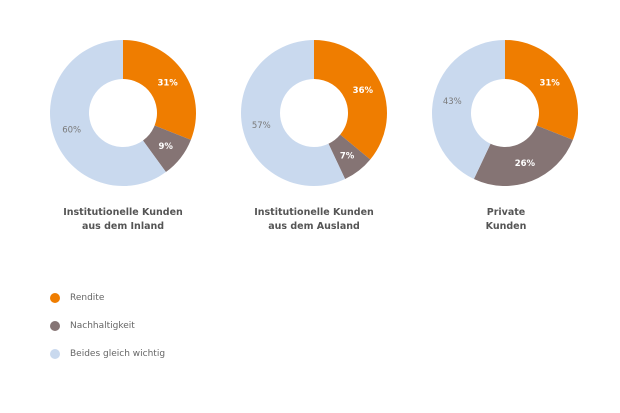 Image resolution: width=620 pixels, height=413 pixels. Describe the element at coordinates (55, 298) in the screenshot. I see `legend-swatch-rendite` at that location.